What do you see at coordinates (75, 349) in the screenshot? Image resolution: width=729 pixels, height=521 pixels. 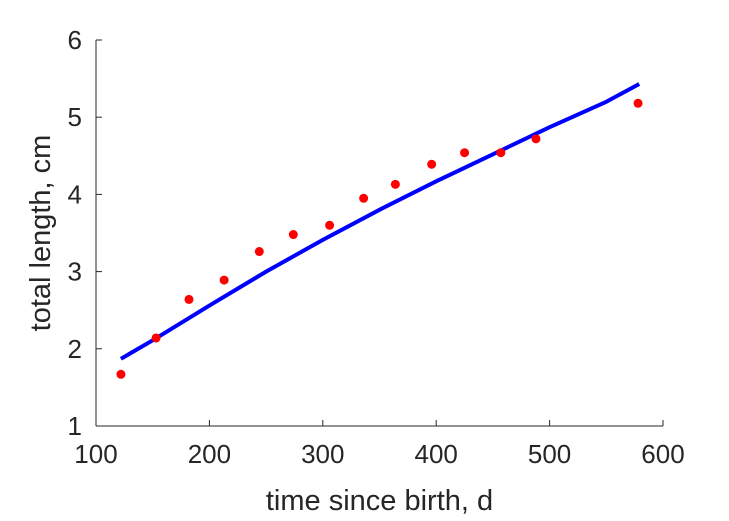 I see `y-tick-label: 2` at bounding box center [75, 349].